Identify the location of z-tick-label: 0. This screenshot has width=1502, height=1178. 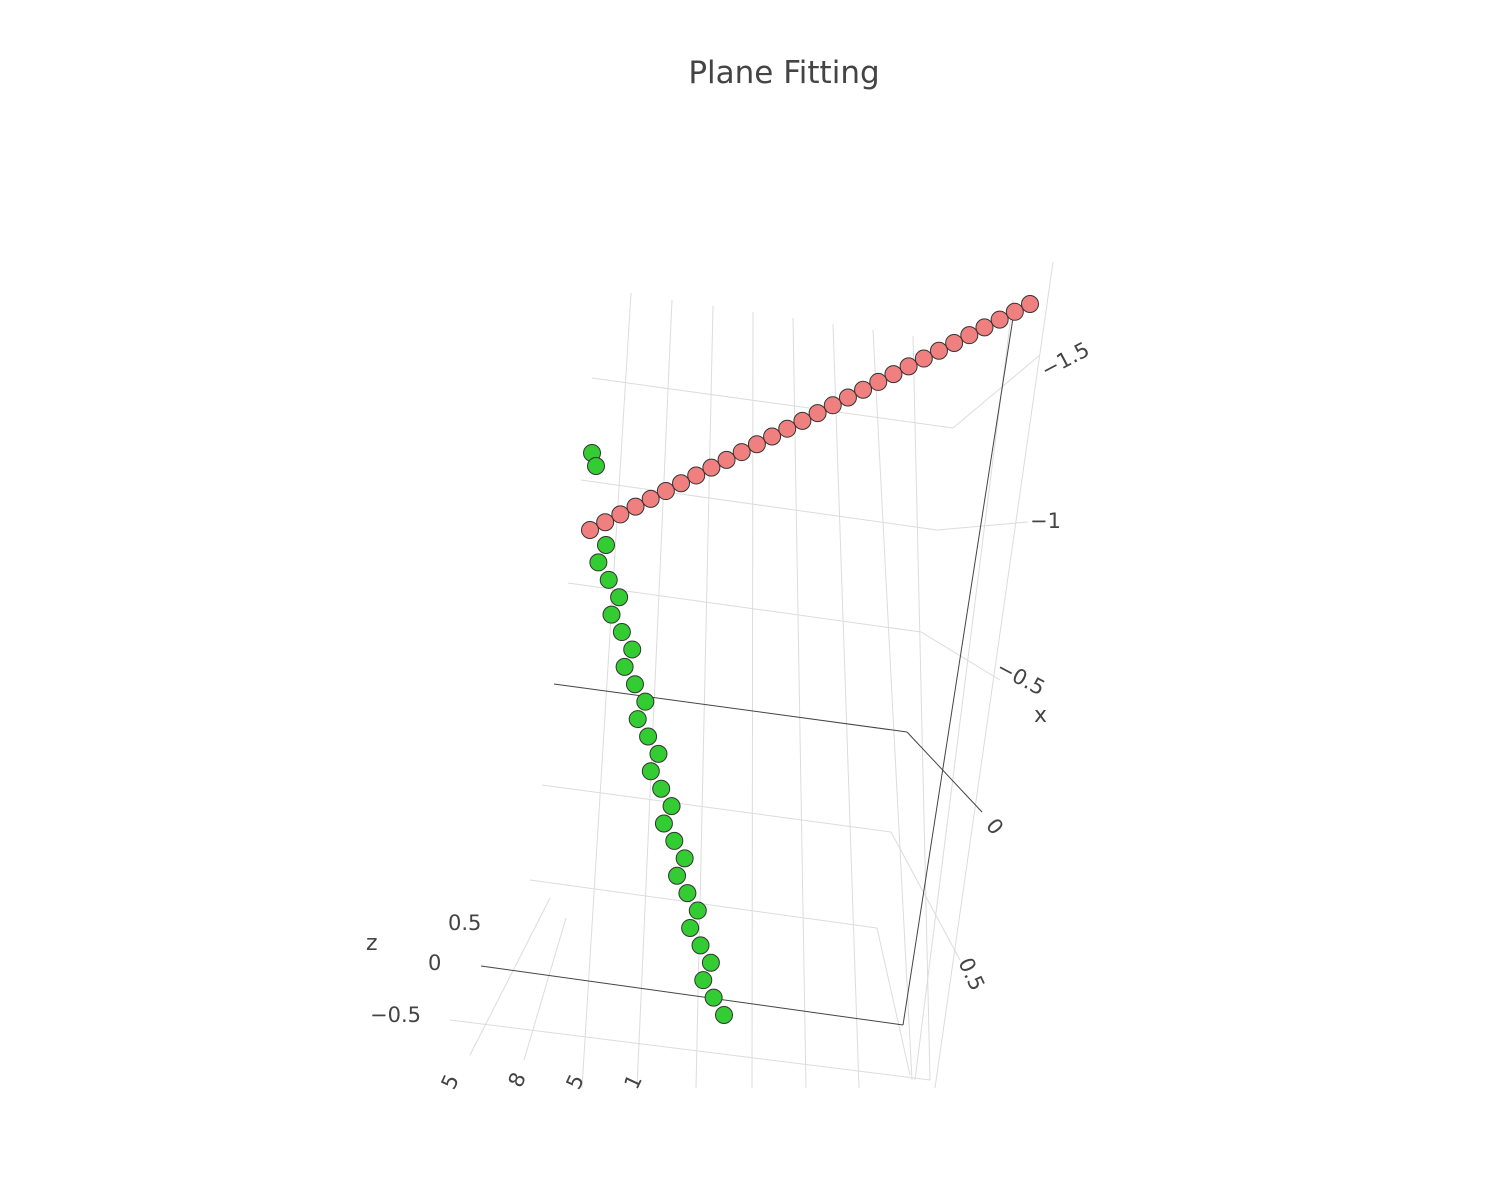
(434, 963).